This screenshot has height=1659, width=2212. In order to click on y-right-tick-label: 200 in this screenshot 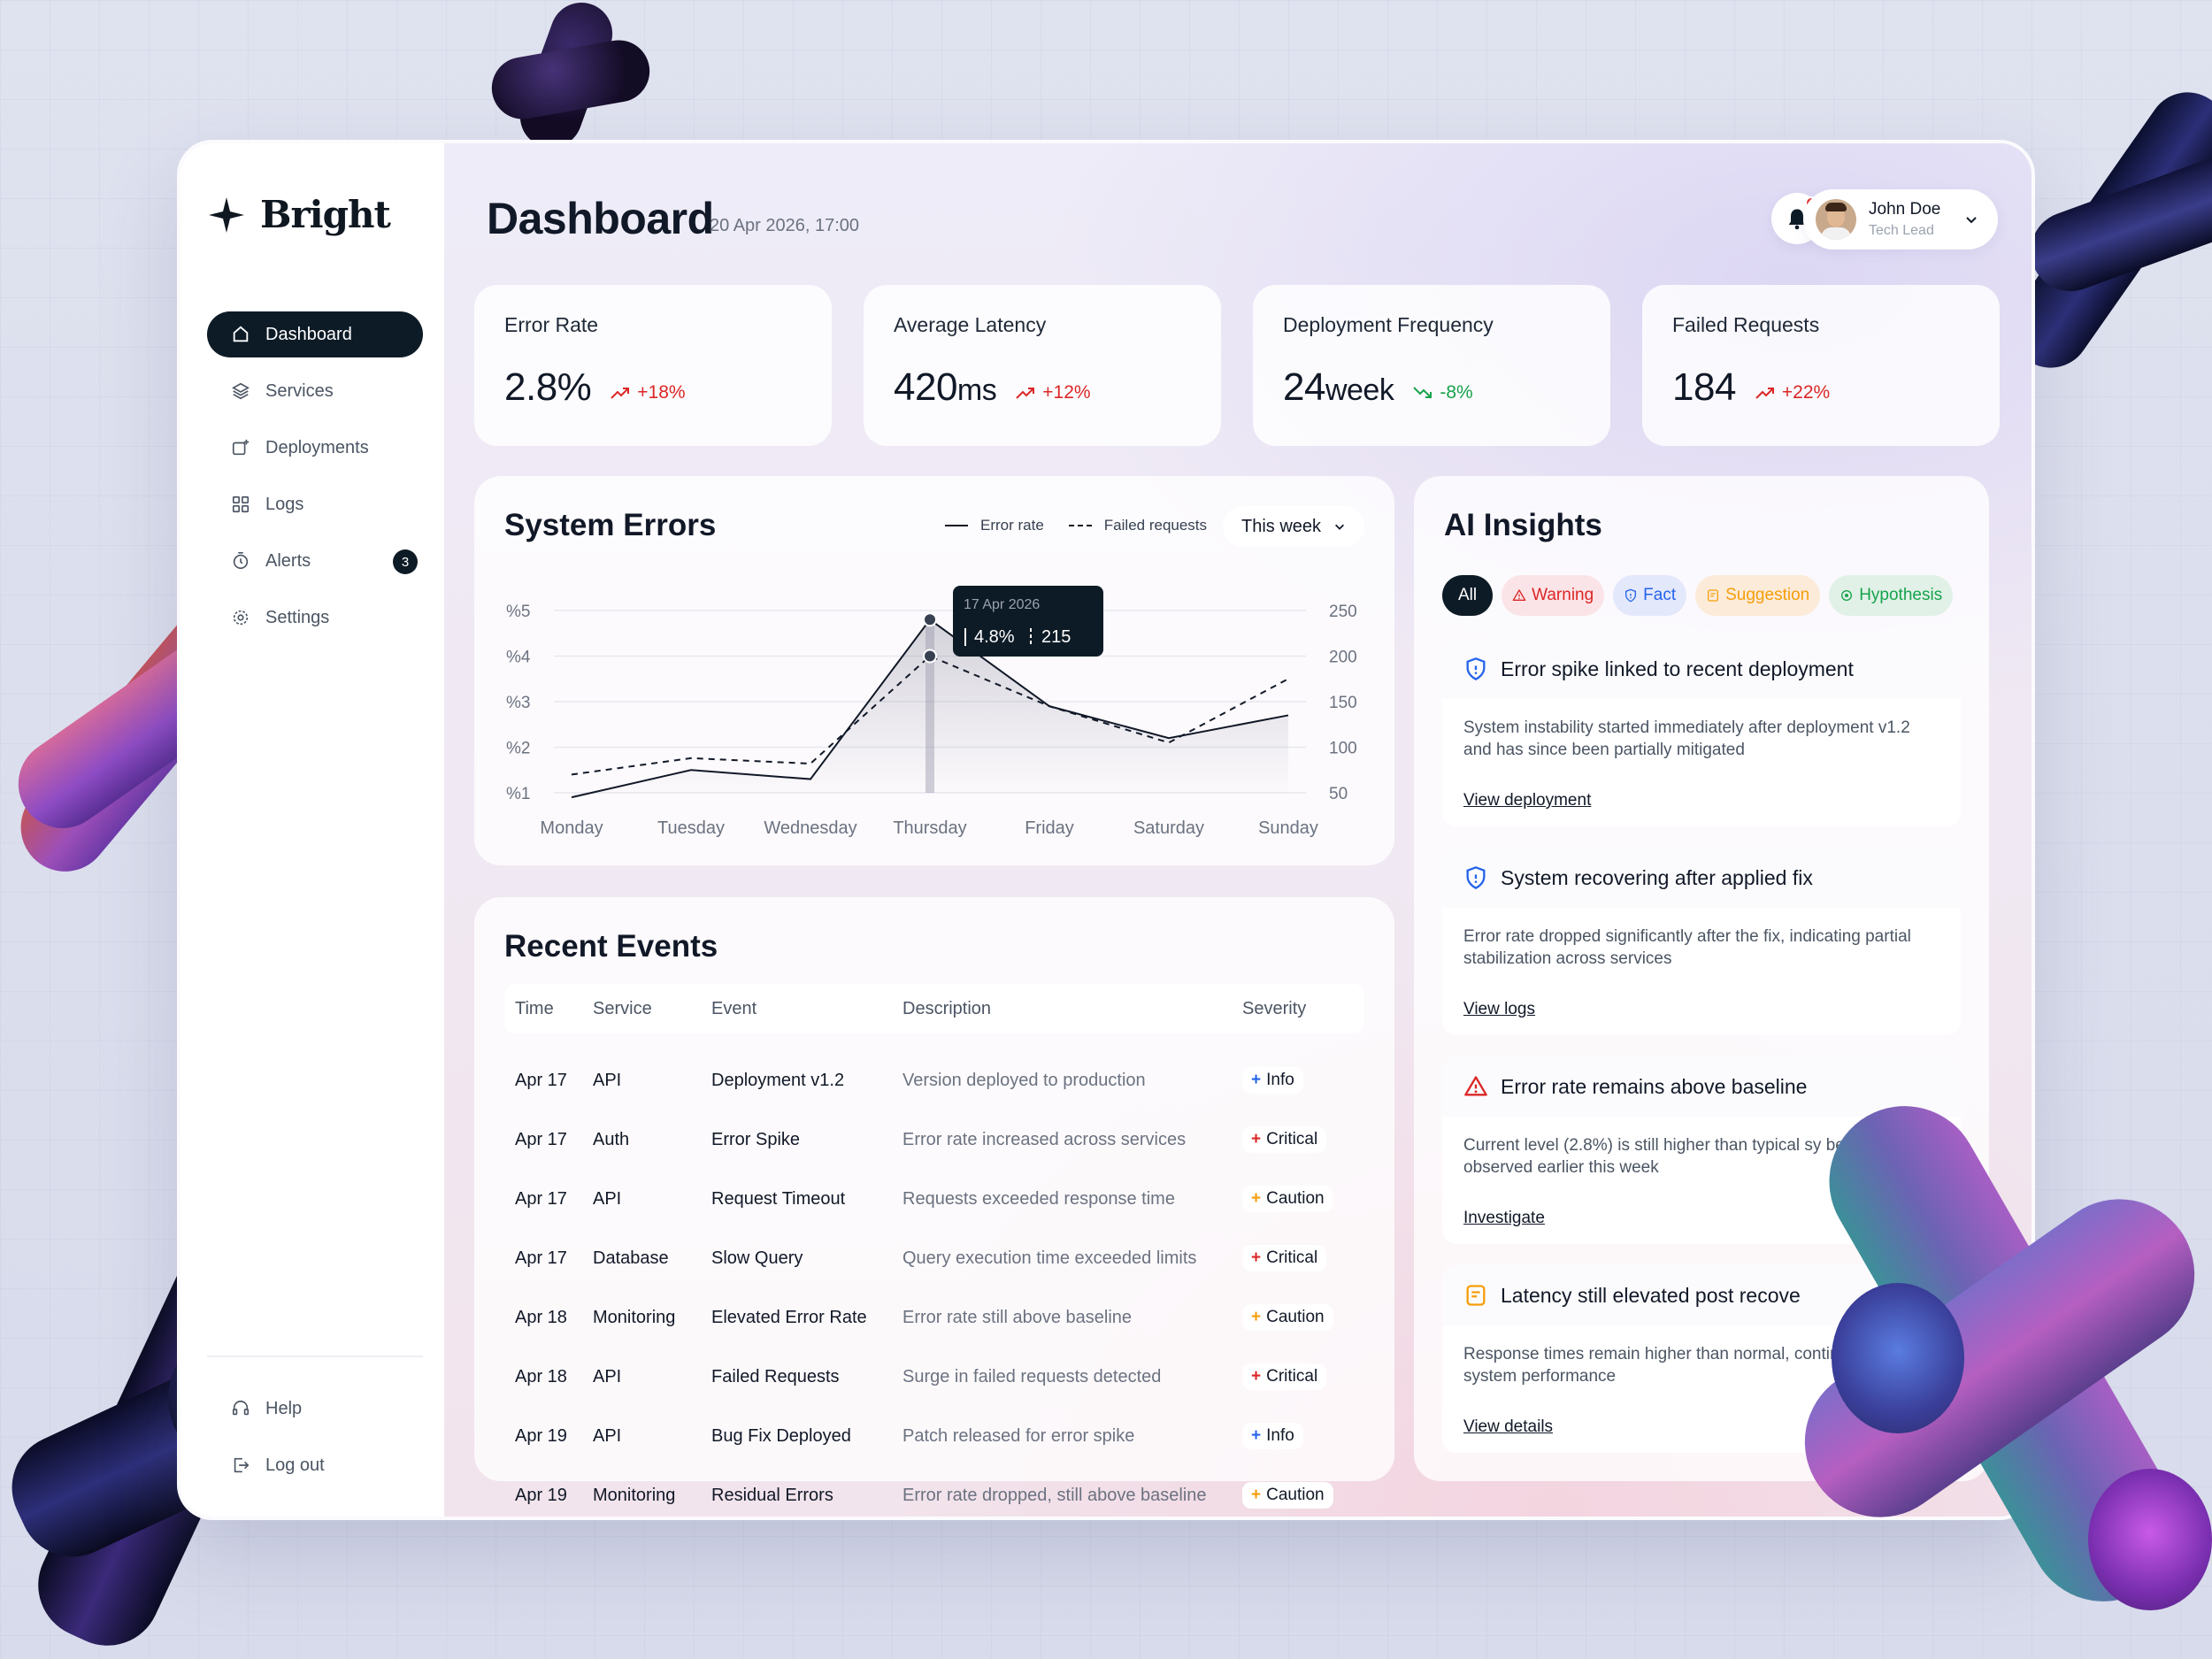, I will do `click(1343, 658)`.